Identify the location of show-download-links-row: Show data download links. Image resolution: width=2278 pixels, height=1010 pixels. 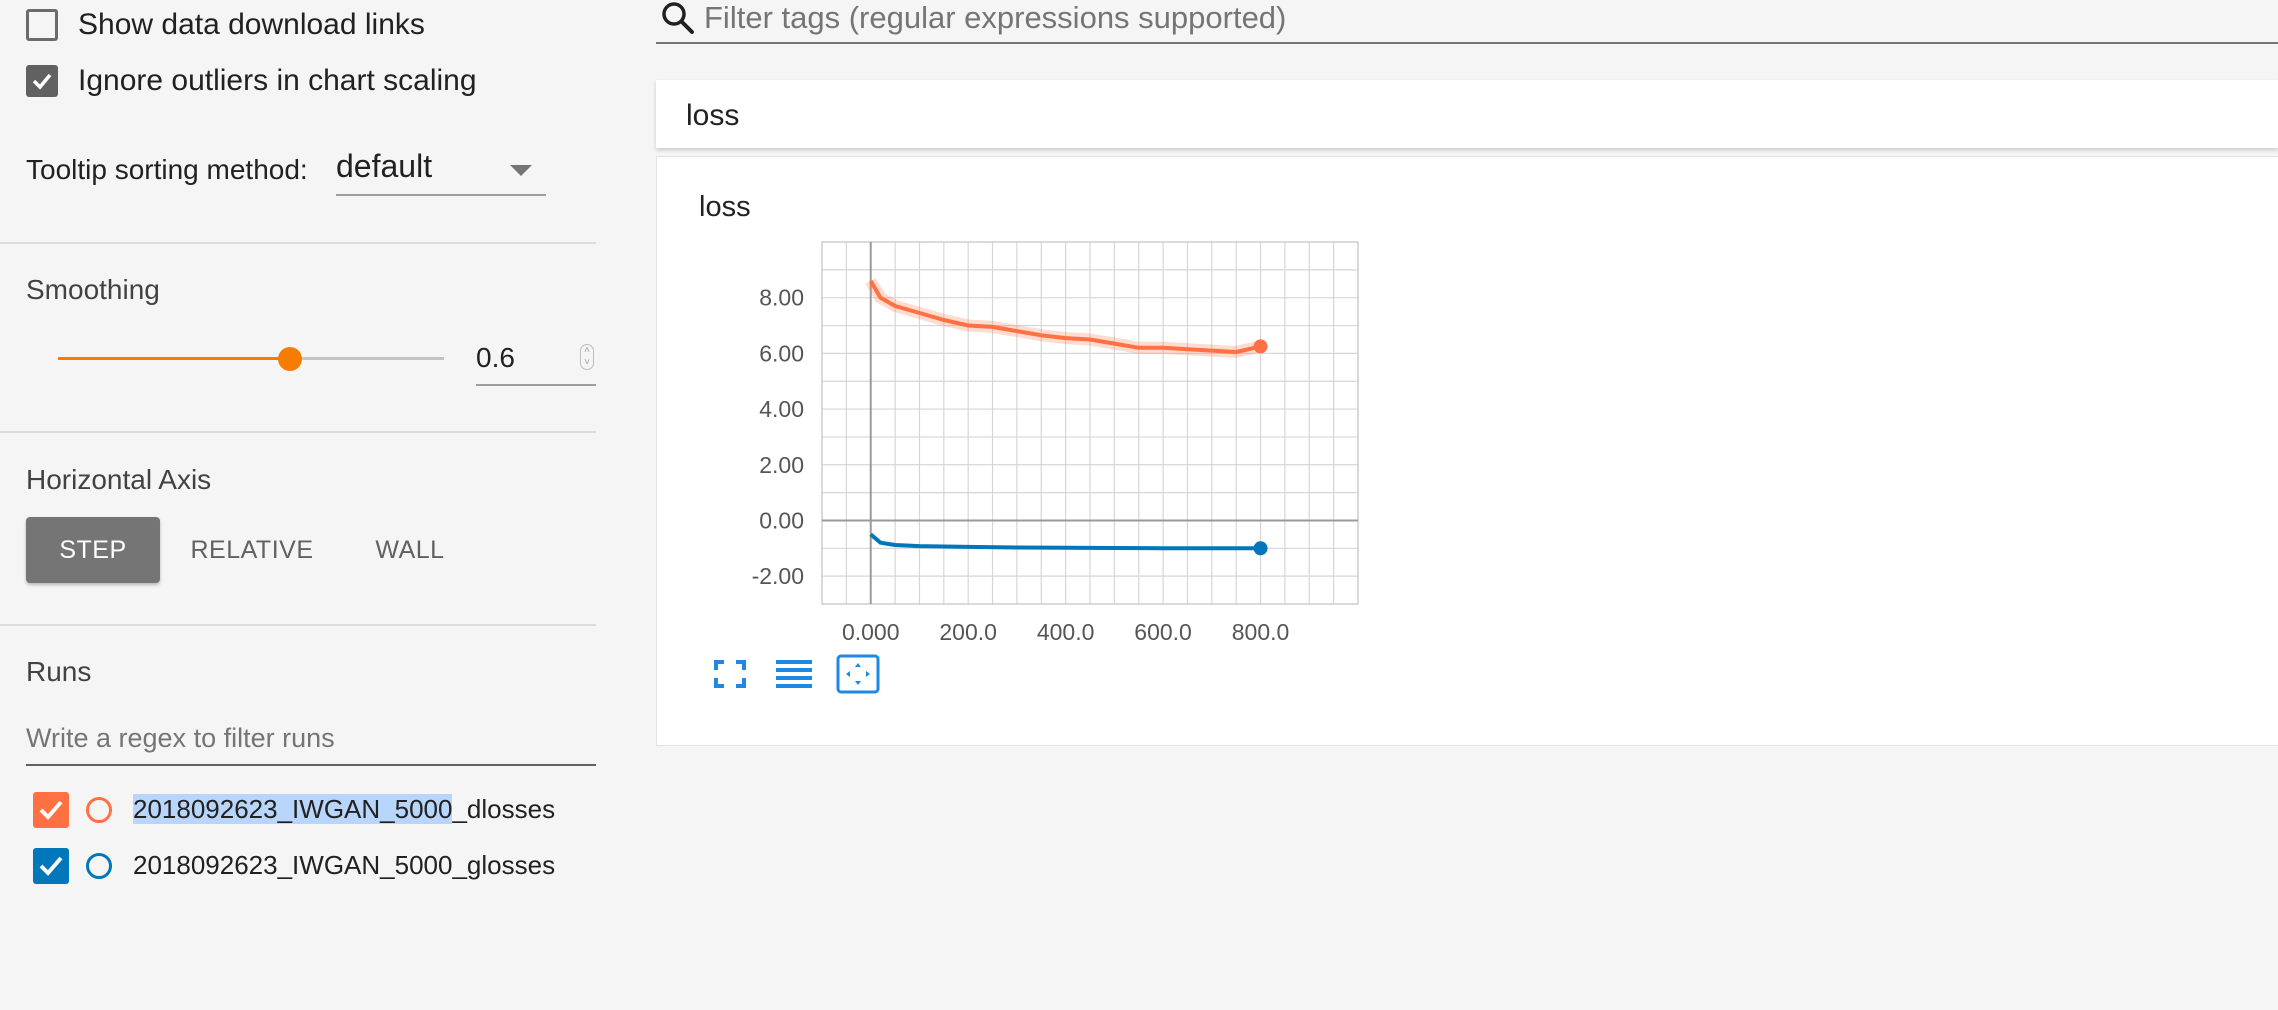
(225, 25).